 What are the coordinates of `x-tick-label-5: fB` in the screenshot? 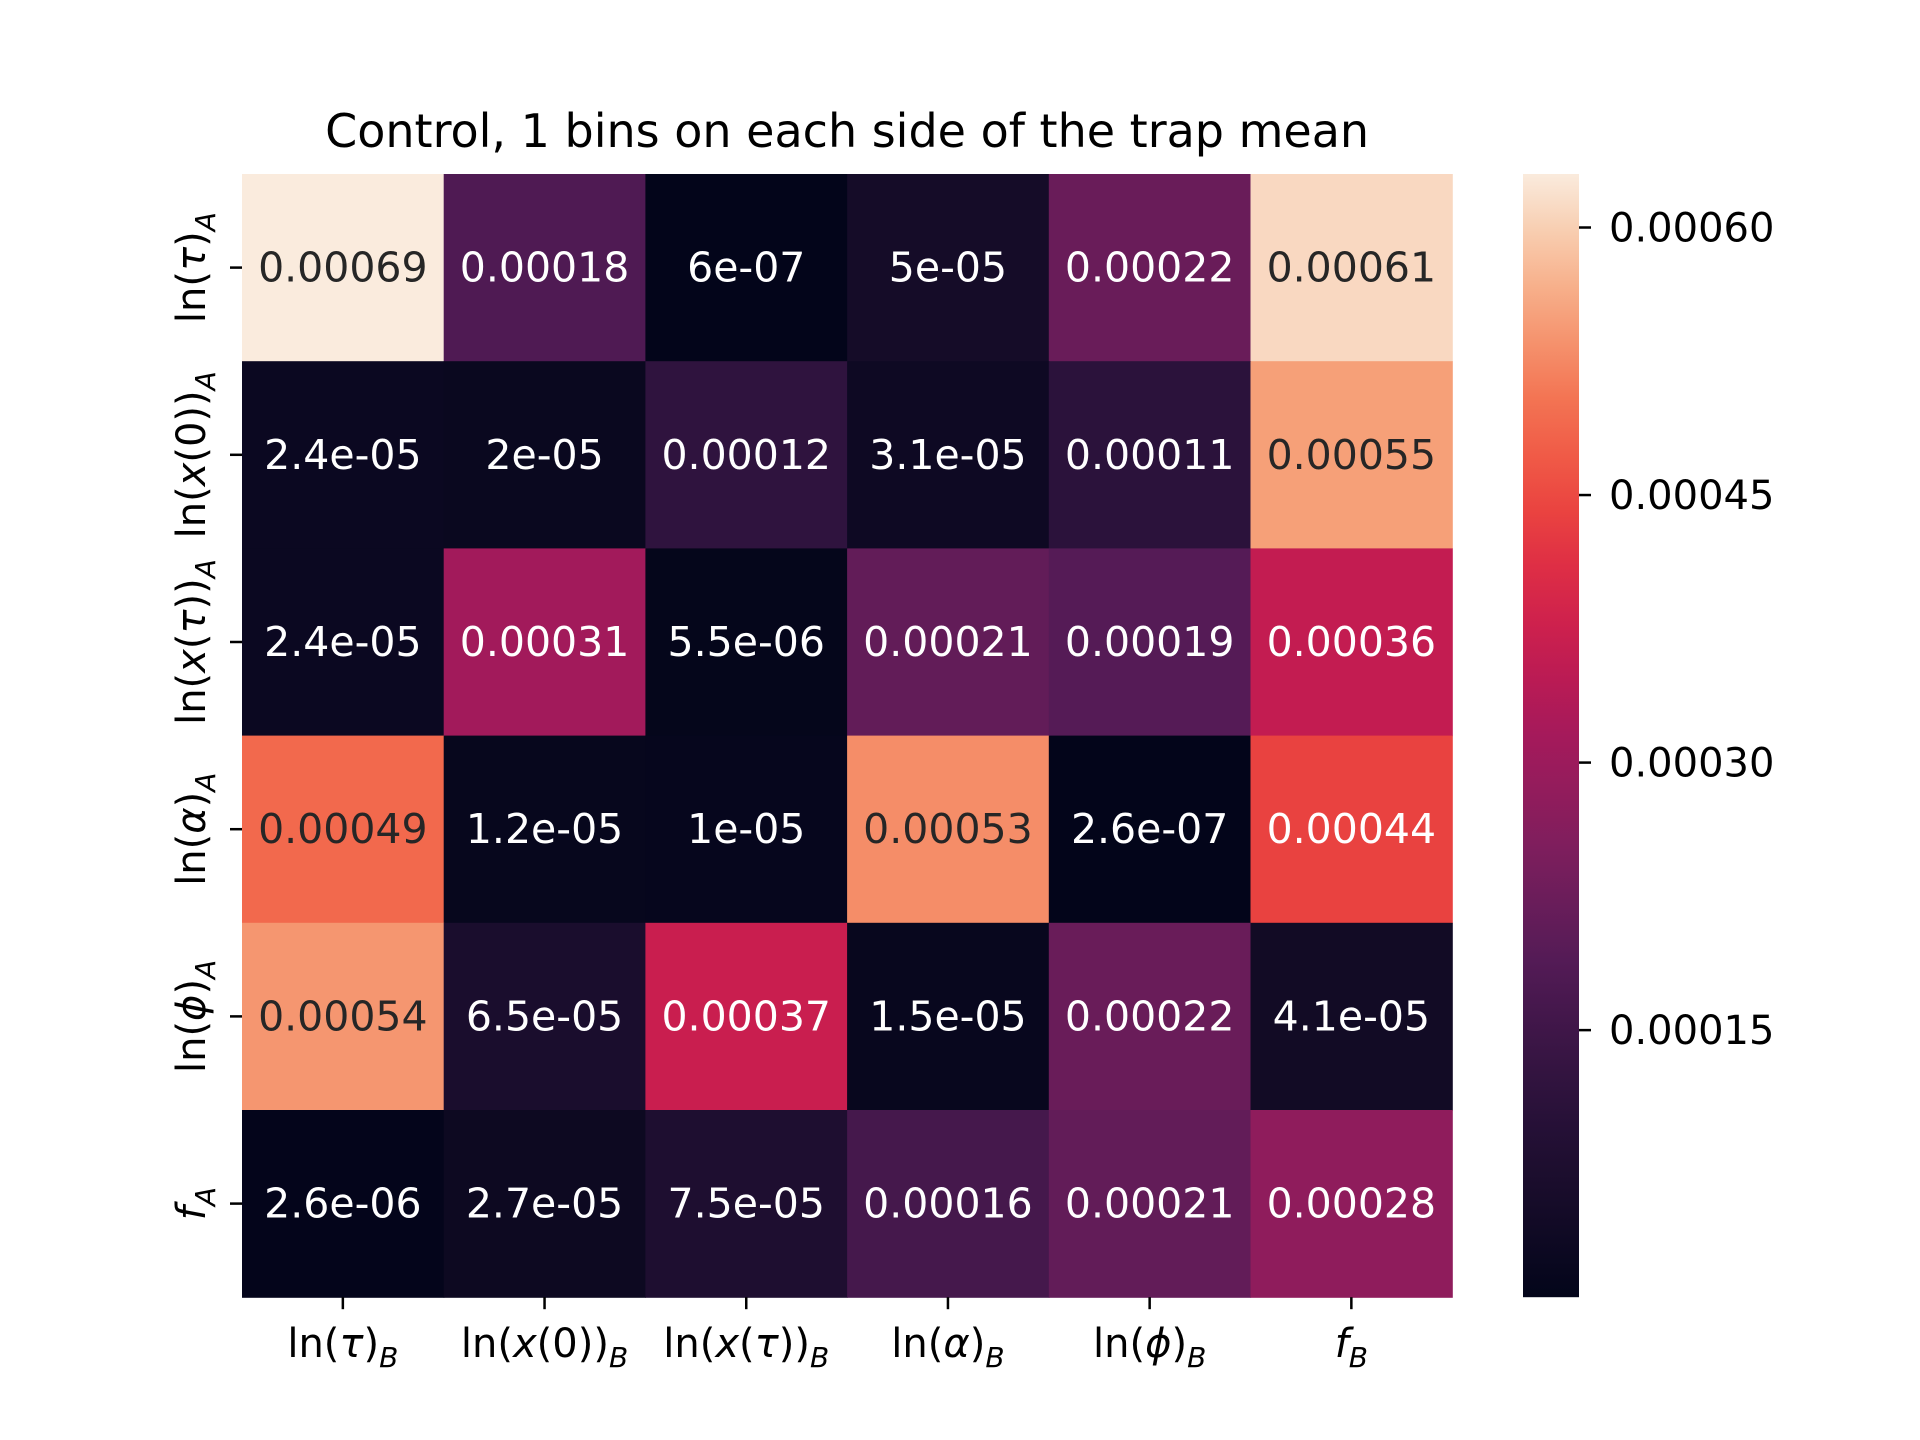 It's located at (1351, 1347).